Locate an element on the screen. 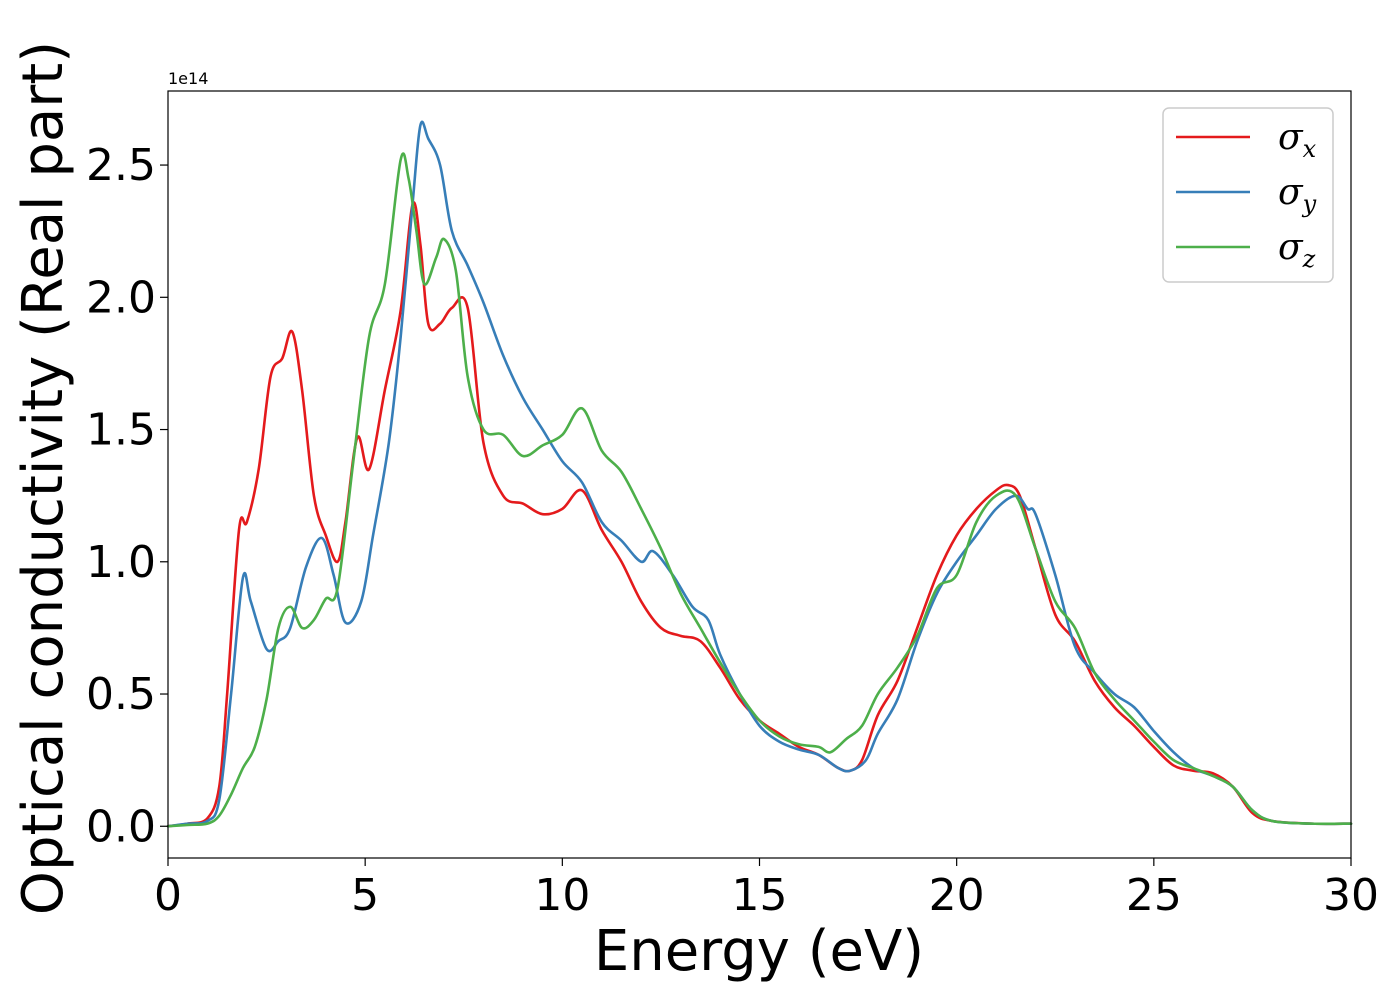 The height and width of the screenshot is (1000, 1400). y-axis-ticks: 0.0 0.5 1.0 1.5 2.0 2.5 is located at coordinates (127, 496).